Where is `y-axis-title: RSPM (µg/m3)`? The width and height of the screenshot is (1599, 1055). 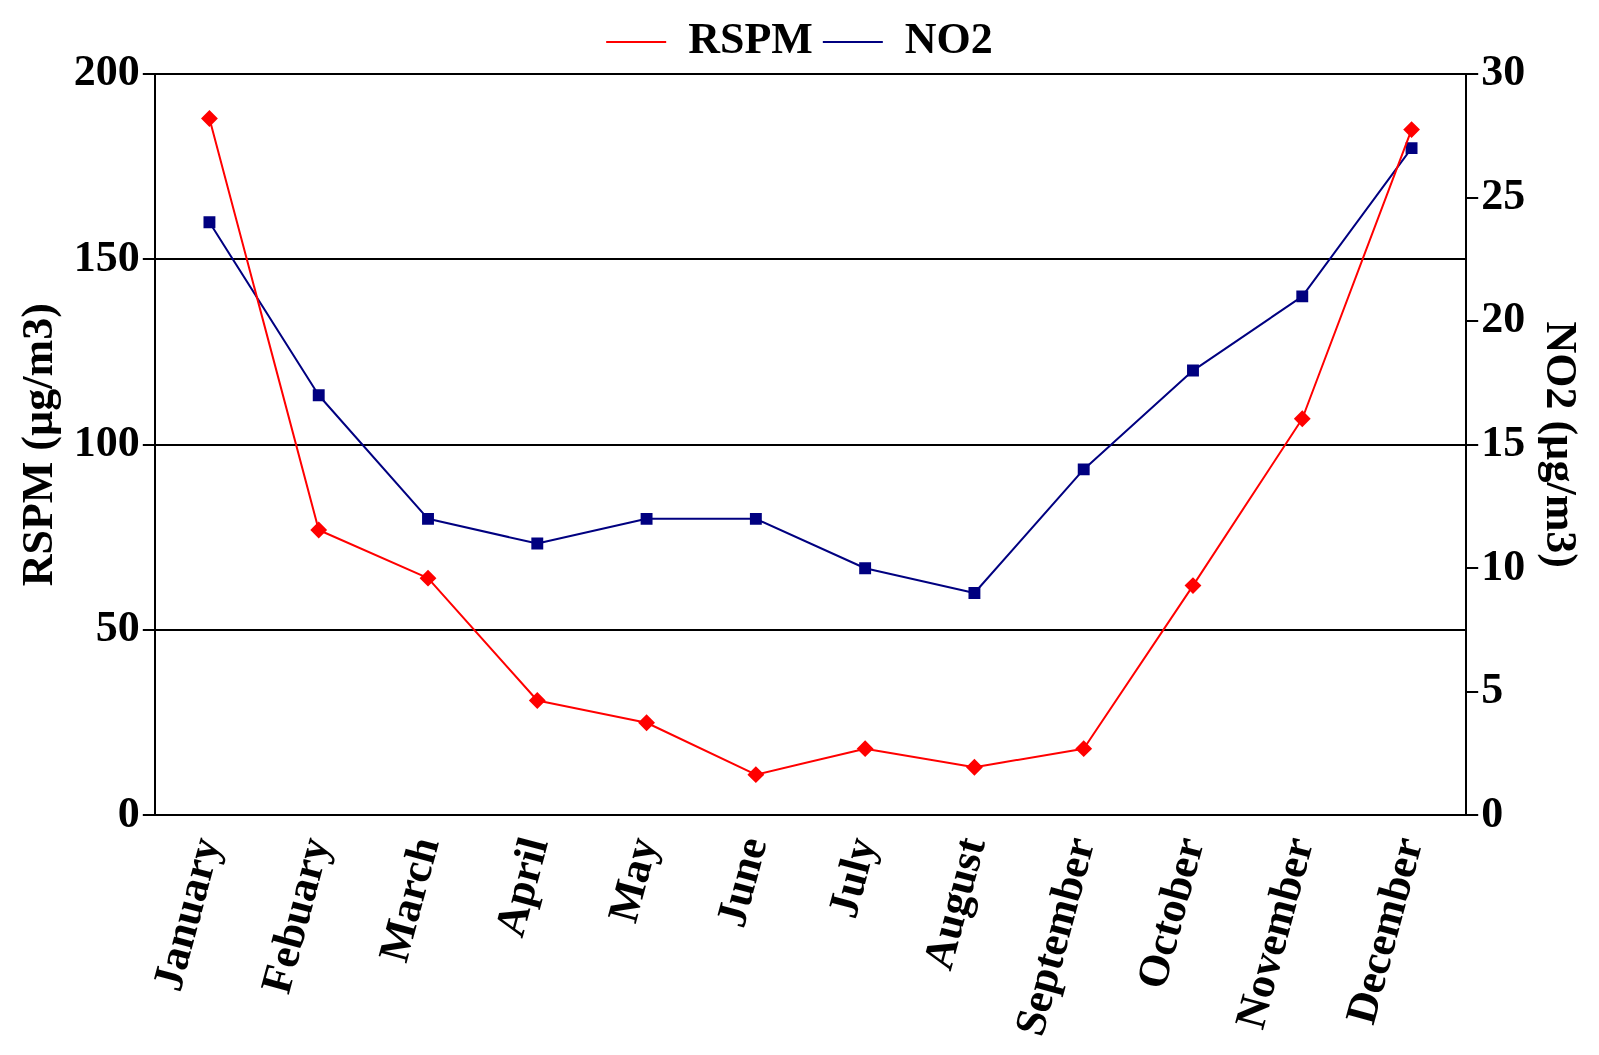
y-axis-title: RSPM (µg/m3) is located at coordinates (37, 445).